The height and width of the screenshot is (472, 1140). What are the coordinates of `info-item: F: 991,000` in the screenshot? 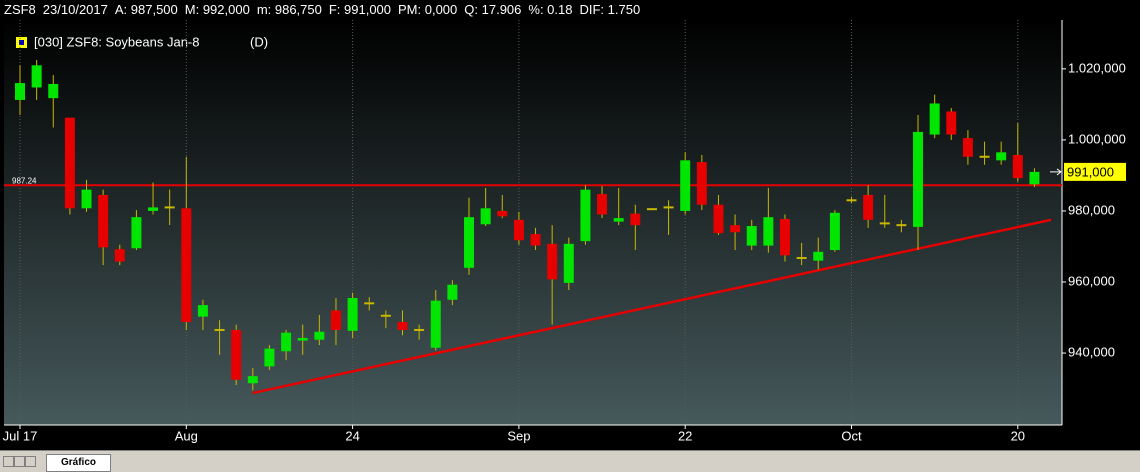 It's located at (360, 9).